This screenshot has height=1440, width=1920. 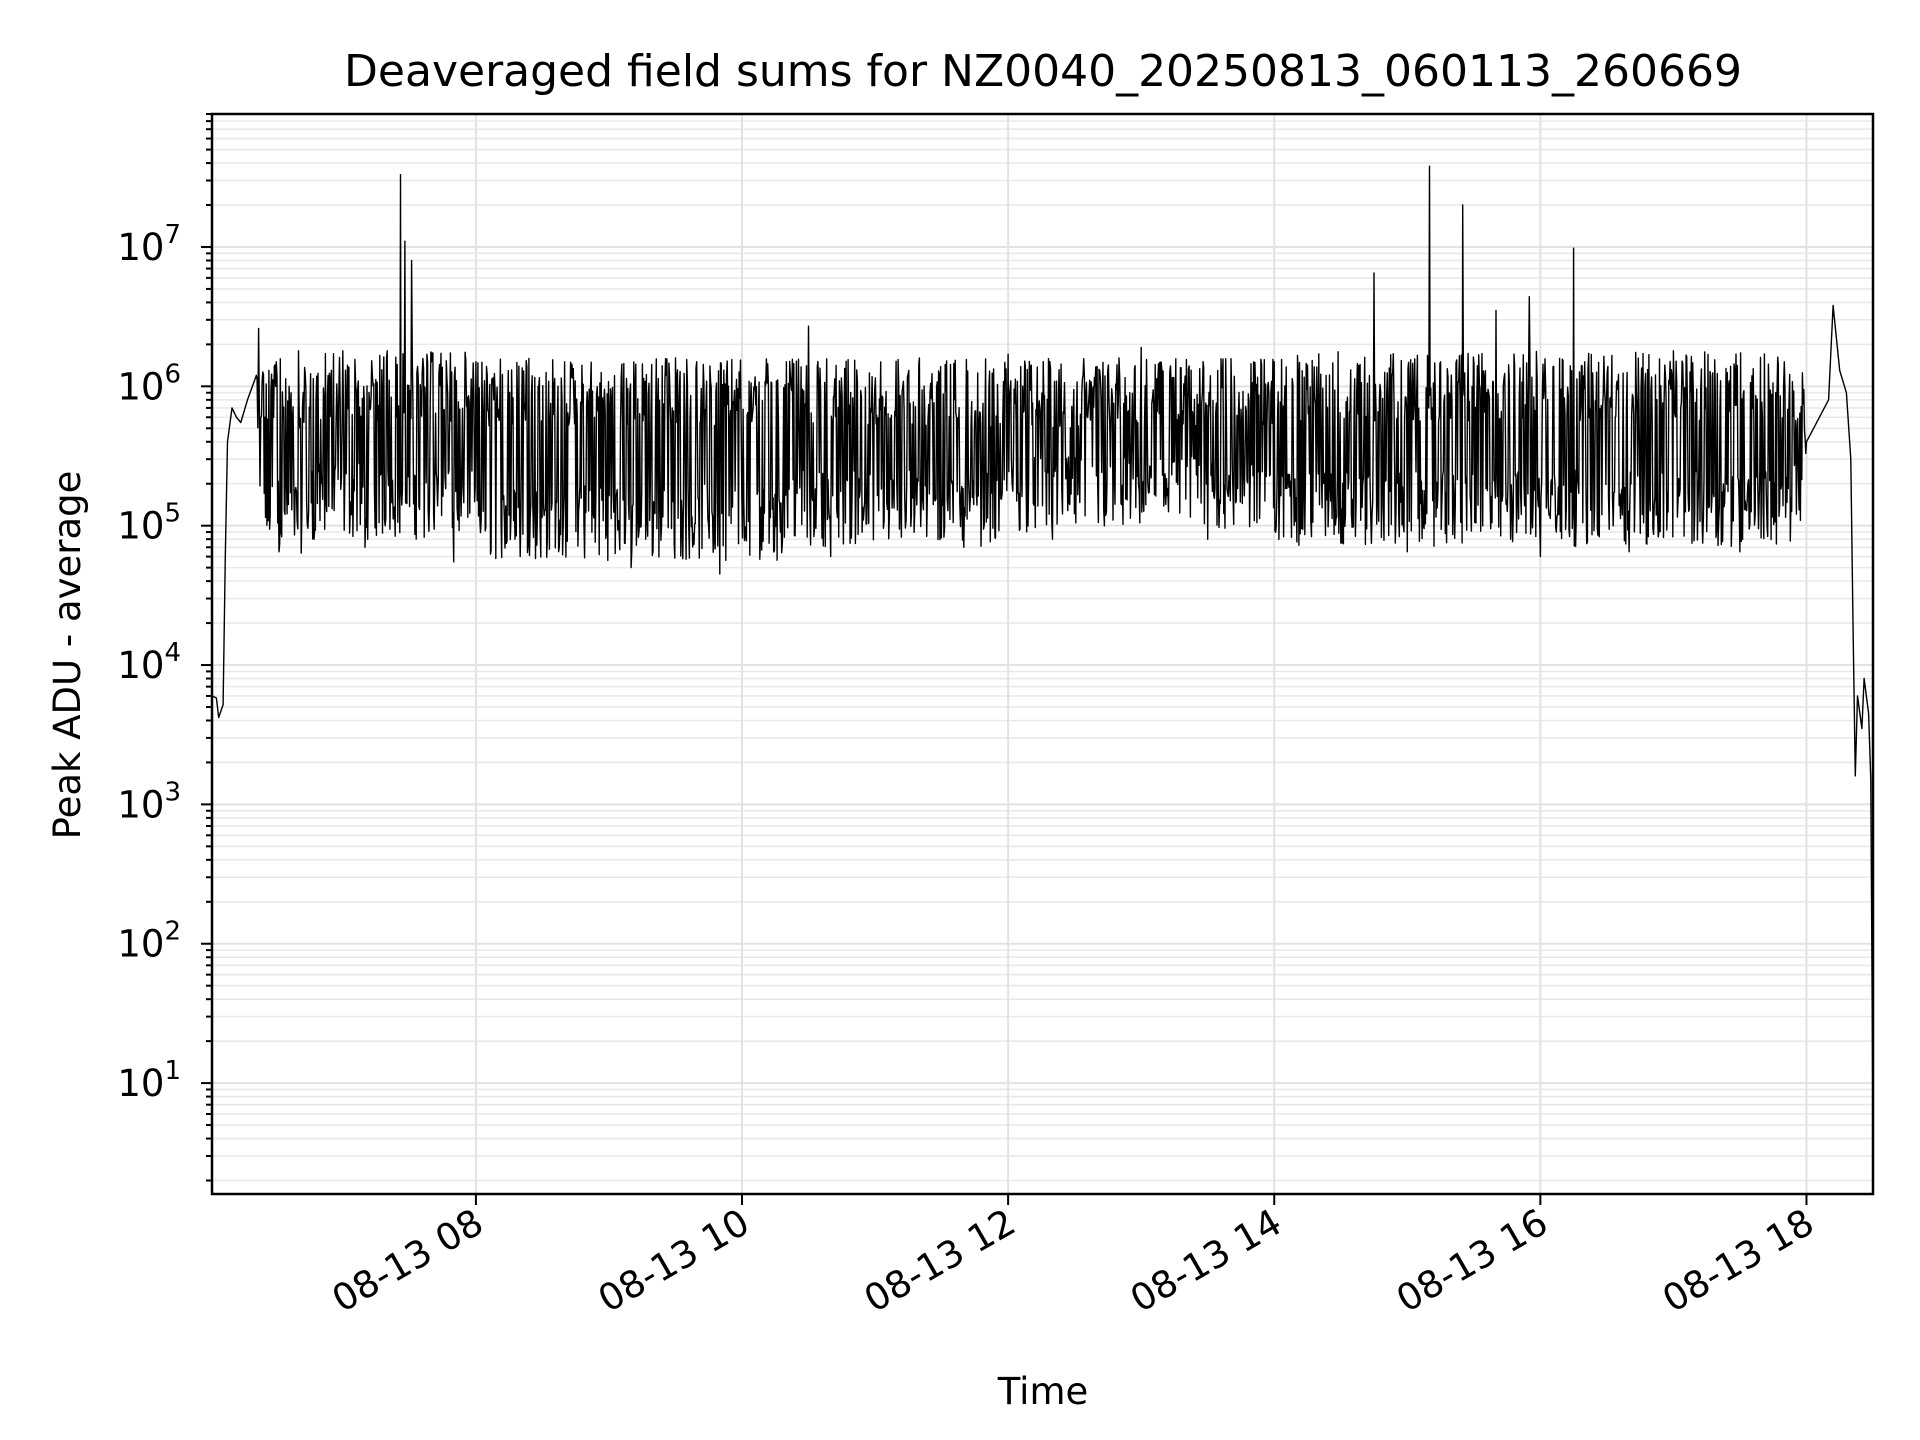 I want to click on x-tick-label: 08-13 10, so click(x=674, y=1261).